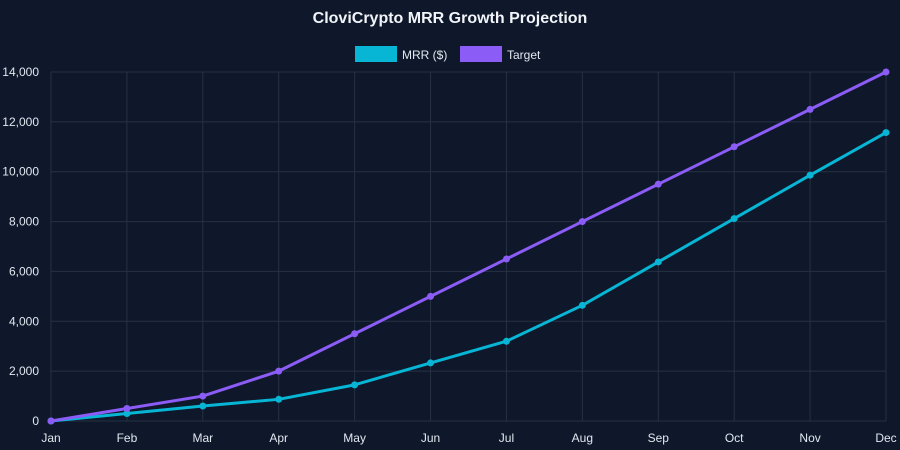 This screenshot has width=900, height=450. I want to click on x-tick-label: Aug, so click(582, 438).